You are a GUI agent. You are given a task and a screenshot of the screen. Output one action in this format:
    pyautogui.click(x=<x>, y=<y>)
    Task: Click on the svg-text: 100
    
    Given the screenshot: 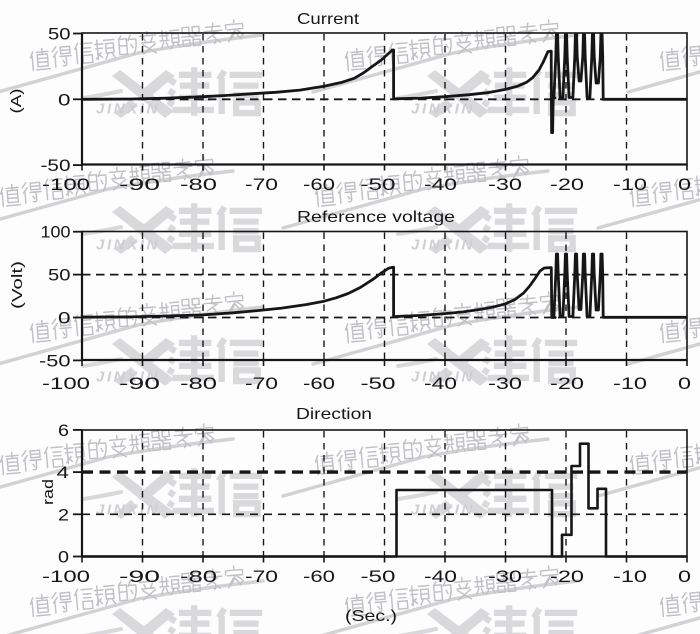 What is the action you would take?
    pyautogui.click(x=56, y=232)
    